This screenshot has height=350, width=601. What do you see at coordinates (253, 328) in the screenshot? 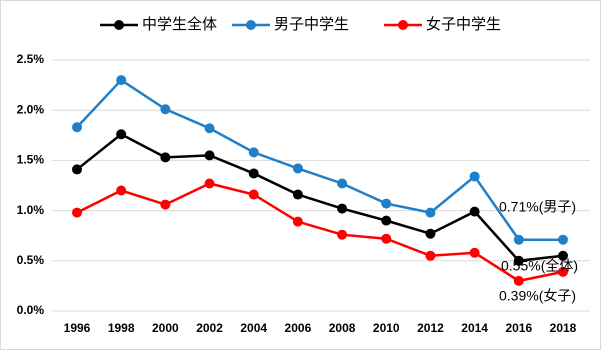
I see `x-tick-label: 2004` at bounding box center [253, 328].